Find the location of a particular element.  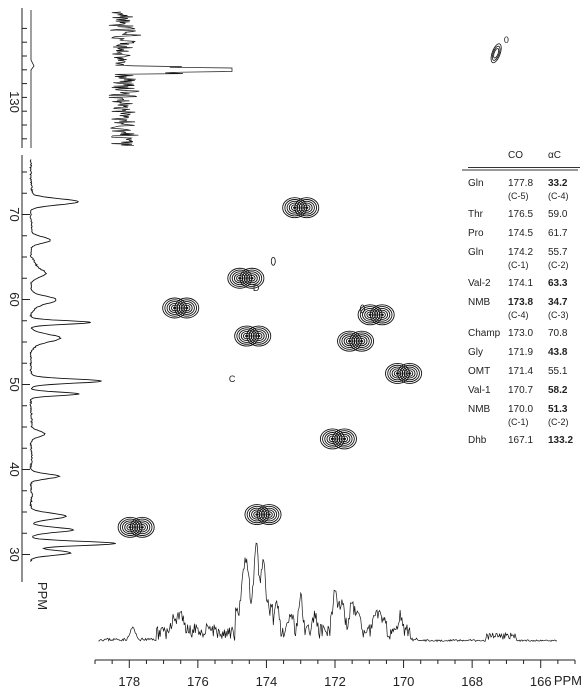

ac-shift-value: 33.2 is located at coordinates (558, 183).